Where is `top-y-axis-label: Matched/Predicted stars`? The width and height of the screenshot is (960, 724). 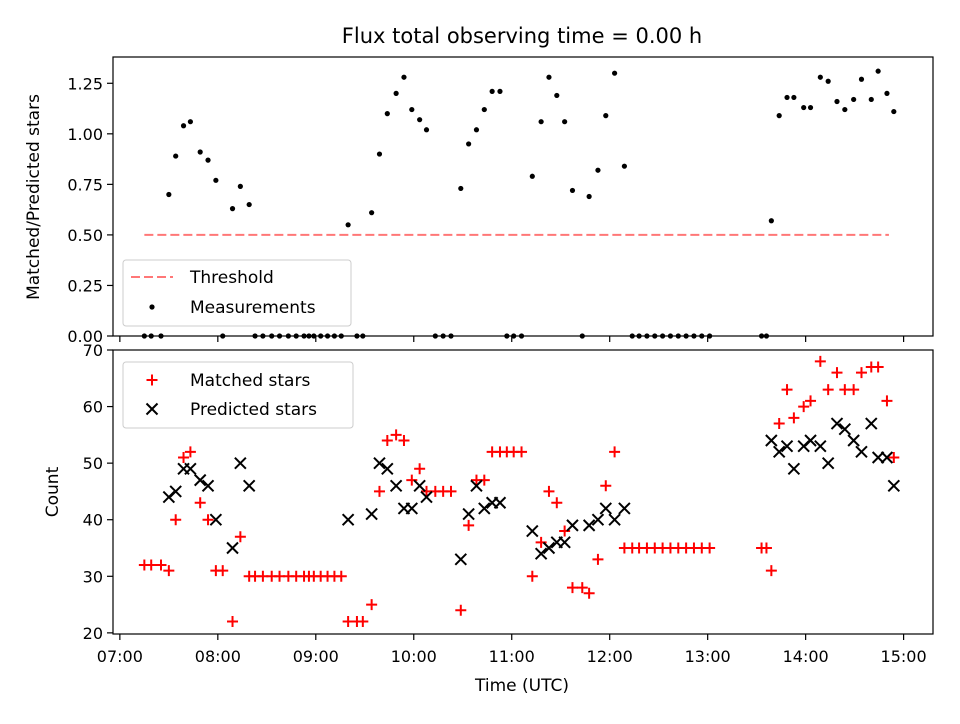 top-y-axis-label: Matched/Predicted stars is located at coordinates (34, 197).